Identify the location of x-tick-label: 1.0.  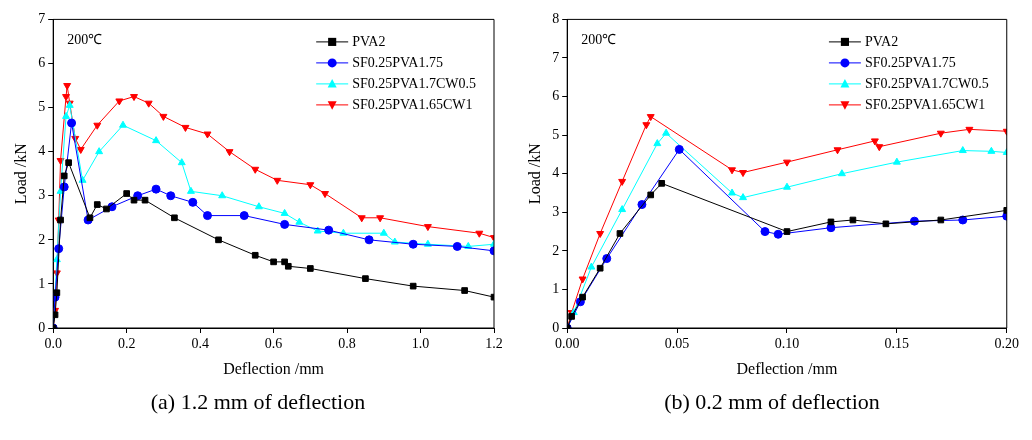
(420, 344).